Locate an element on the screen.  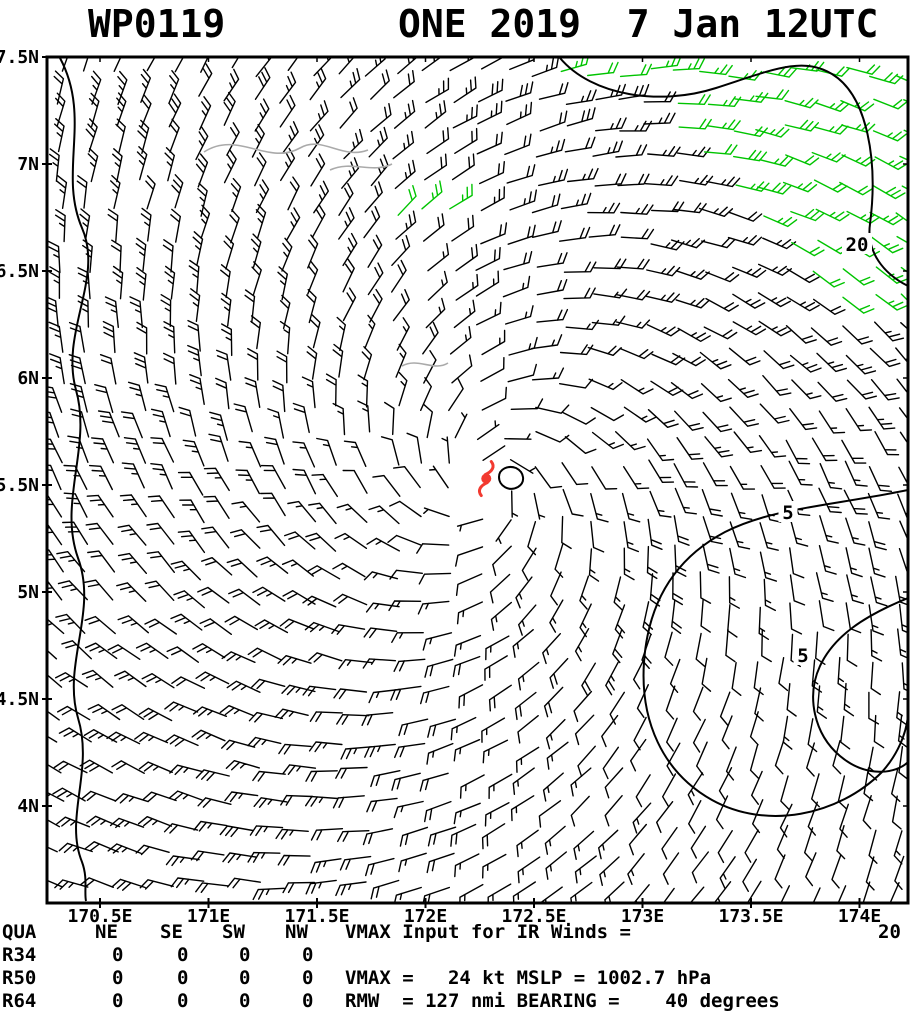
stats-col-nw: NW is located at coordinates (296, 932).